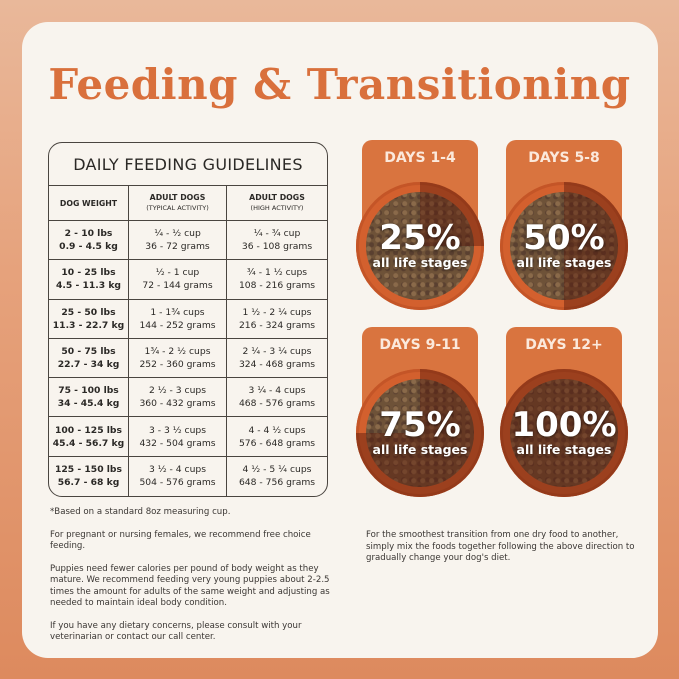  I want to click on cell-line: 576 - 648 grams, so click(277, 443).